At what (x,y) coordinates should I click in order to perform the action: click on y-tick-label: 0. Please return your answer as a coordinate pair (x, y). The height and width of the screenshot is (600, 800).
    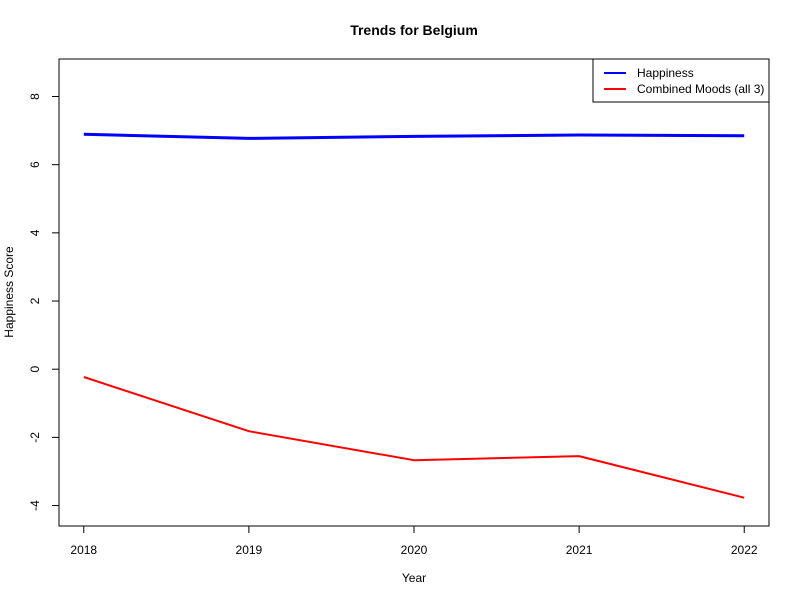
    Looking at the image, I should click on (35, 369).